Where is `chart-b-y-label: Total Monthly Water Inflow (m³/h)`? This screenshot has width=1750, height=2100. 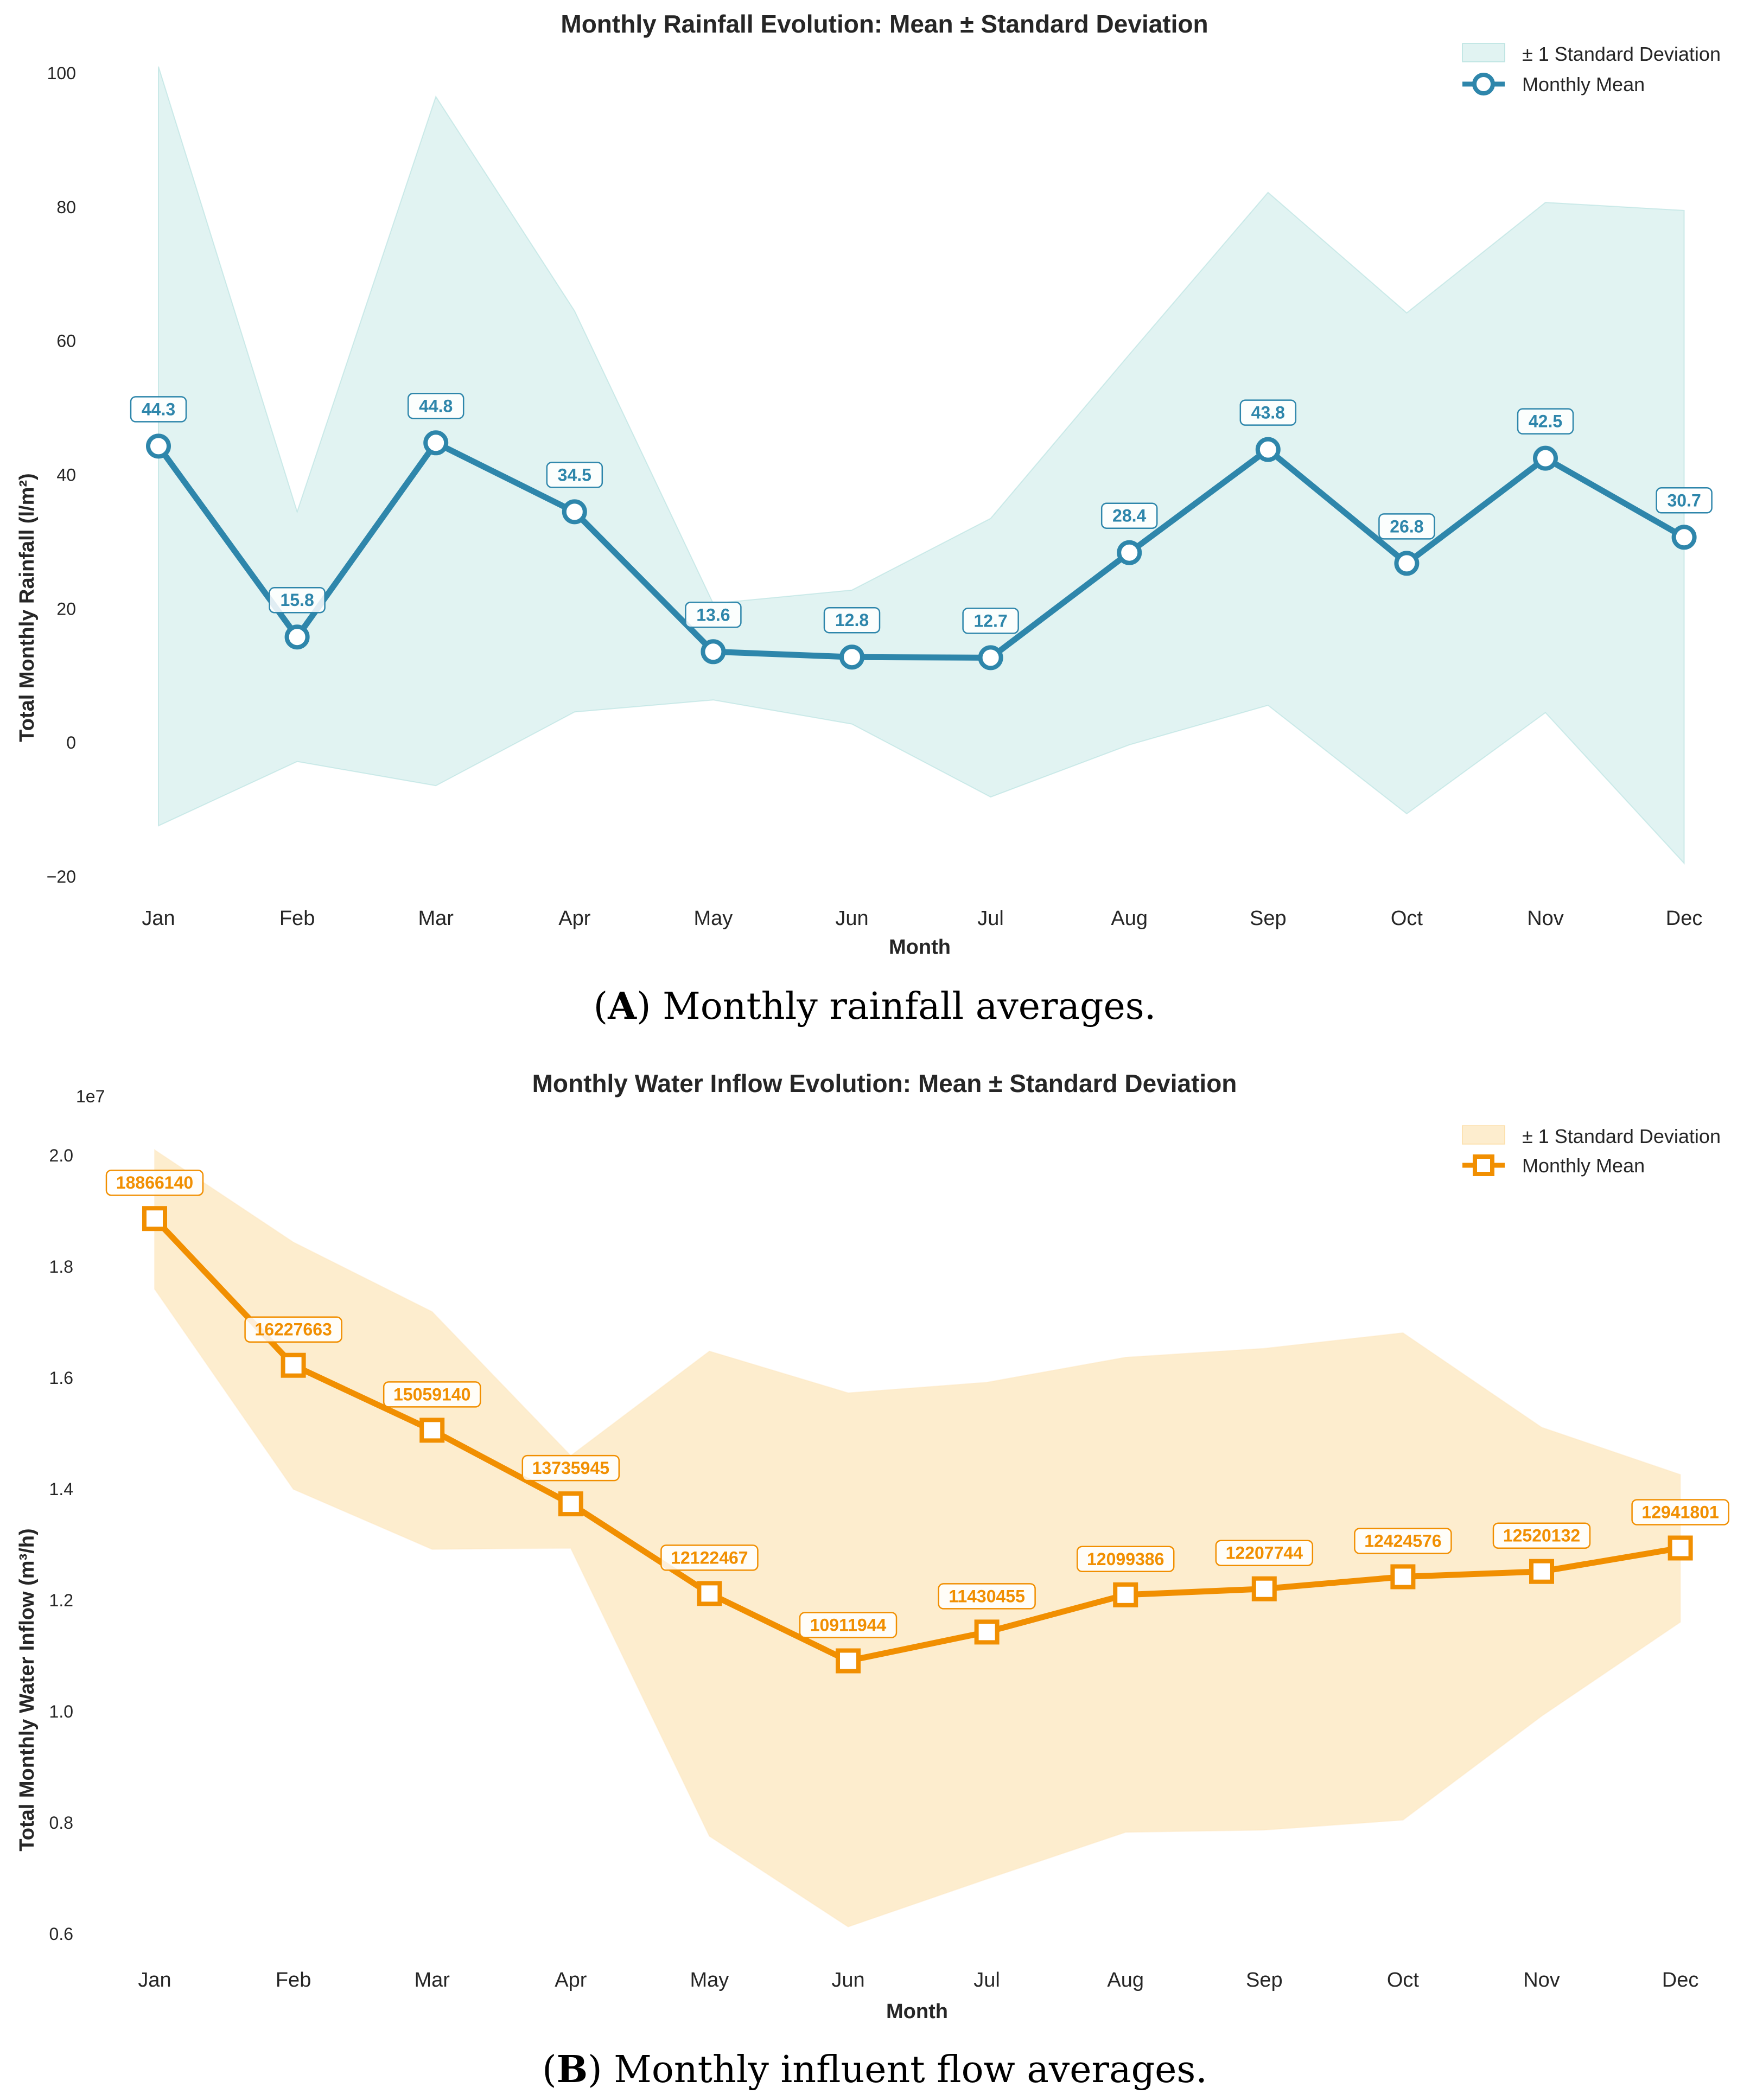 chart-b-y-label: Total Monthly Water Inflow (m³/h) is located at coordinates (27, 1689).